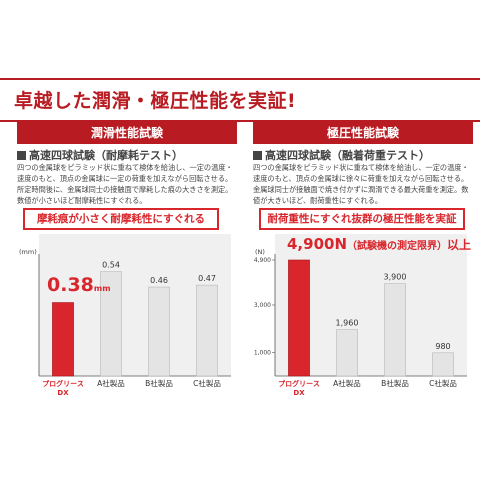 The width and height of the screenshot is (480, 480). I want to click on bar-value-label: 1,960, so click(347, 323).